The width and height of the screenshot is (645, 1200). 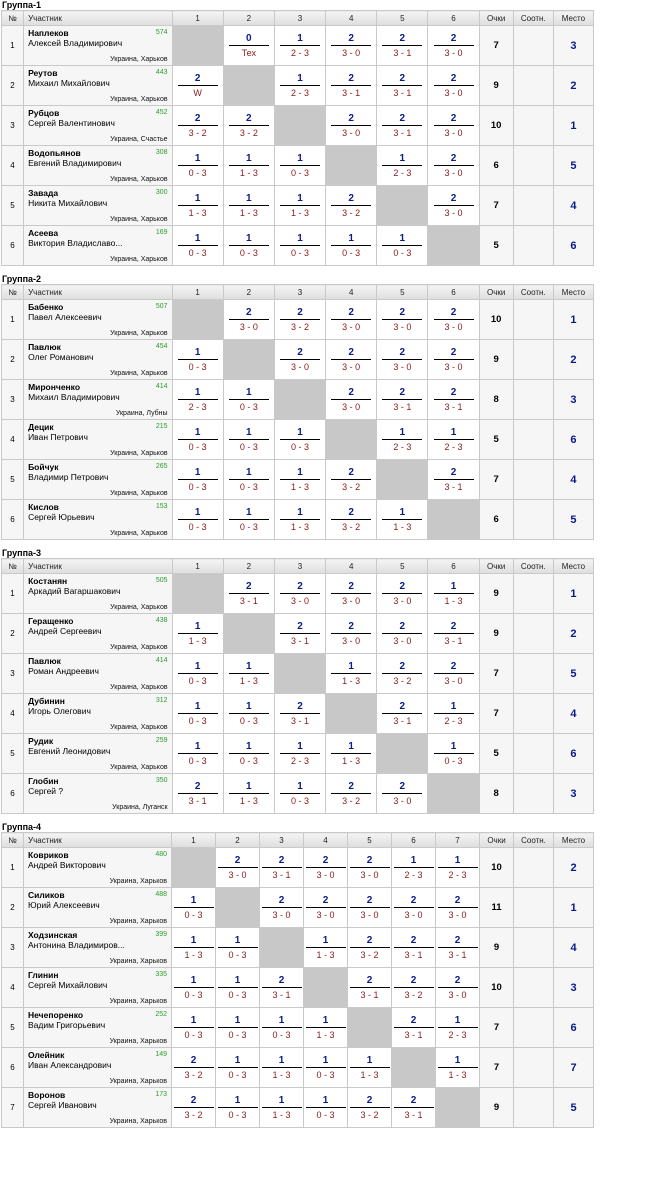 I want to click on player-surname: Ходзинская, so click(x=53, y=935).